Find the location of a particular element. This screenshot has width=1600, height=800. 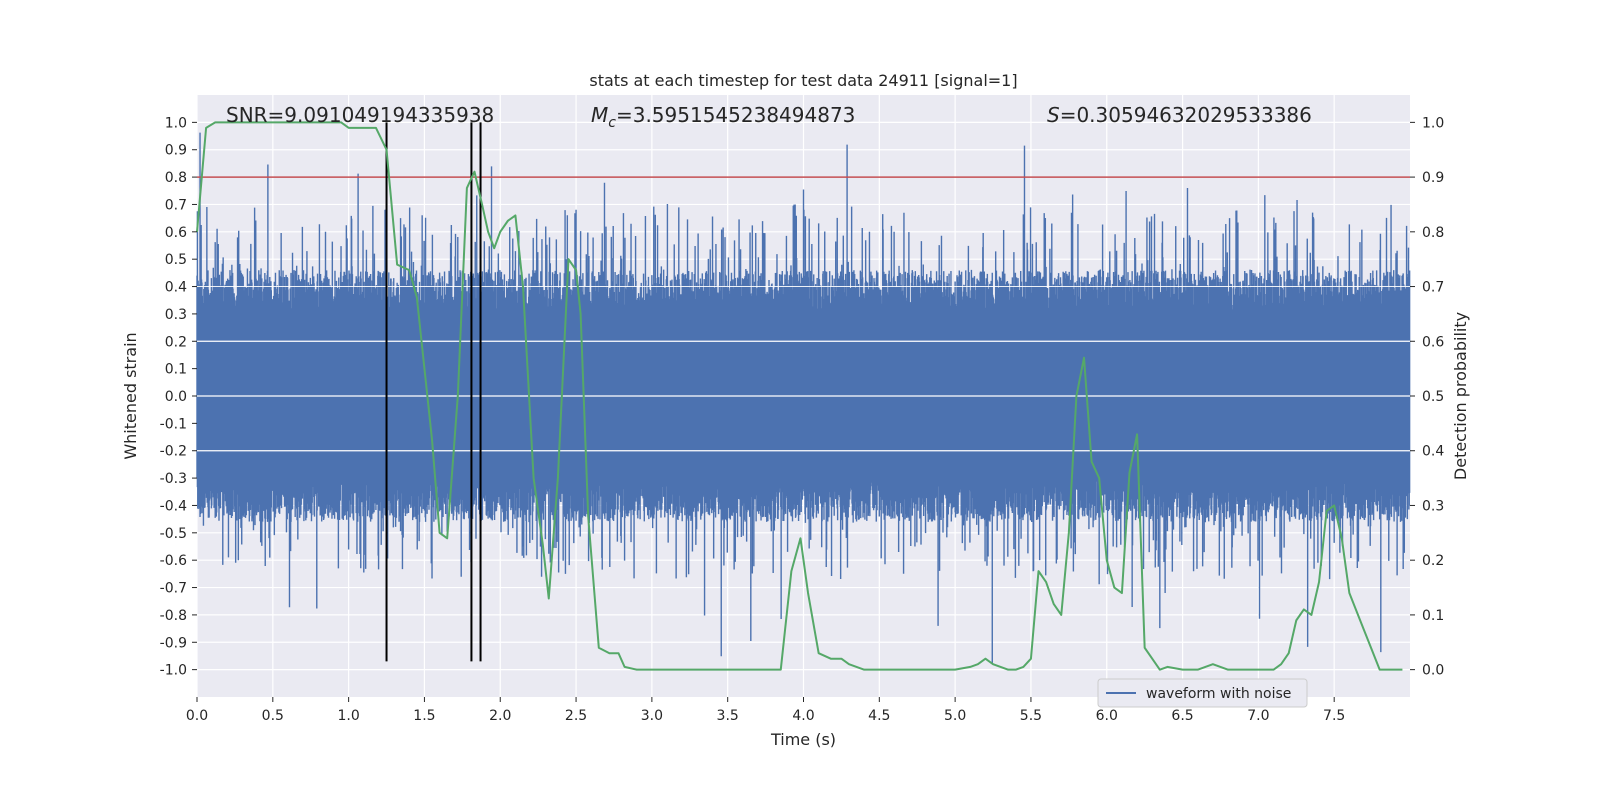

chirp-mass-annotation: Mc=3.5951545238494873 is located at coordinates (723, 117).